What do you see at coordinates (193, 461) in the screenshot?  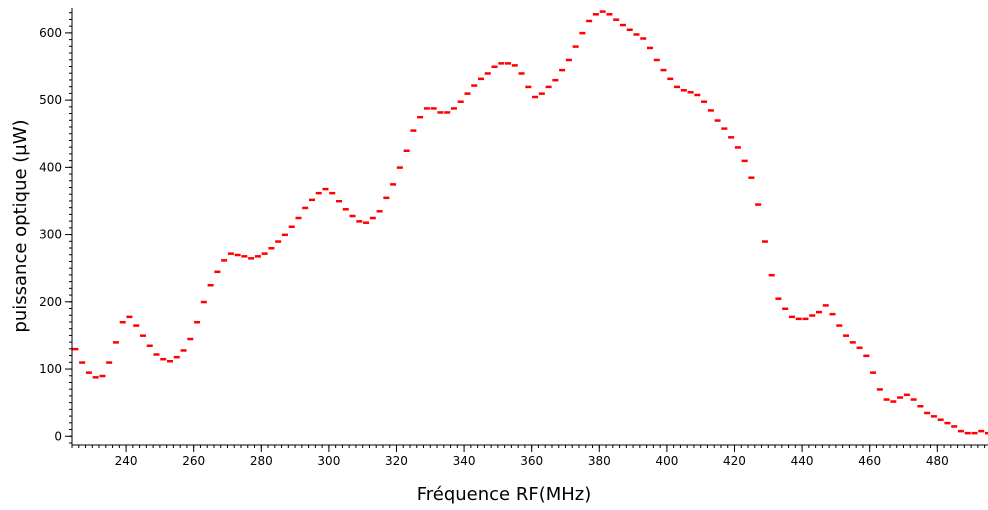 I see `x-tick-label: 260` at bounding box center [193, 461].